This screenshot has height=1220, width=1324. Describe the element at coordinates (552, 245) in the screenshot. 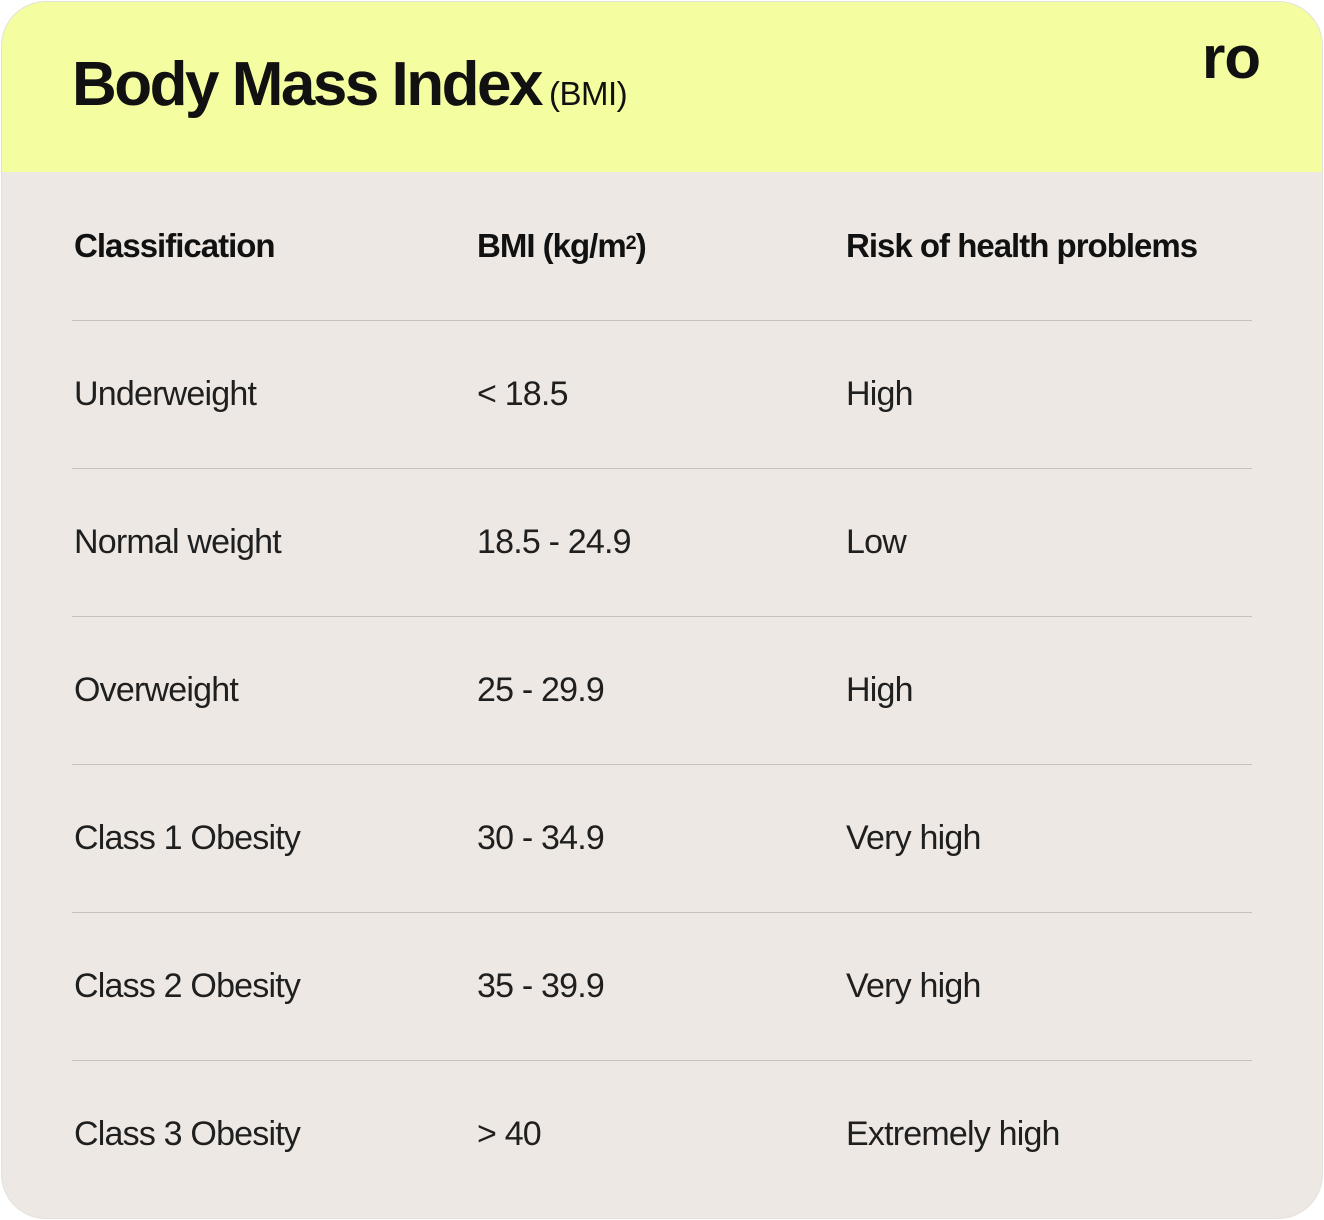

I see `column-header-bmi-label: BMI (kg/m` at that location.